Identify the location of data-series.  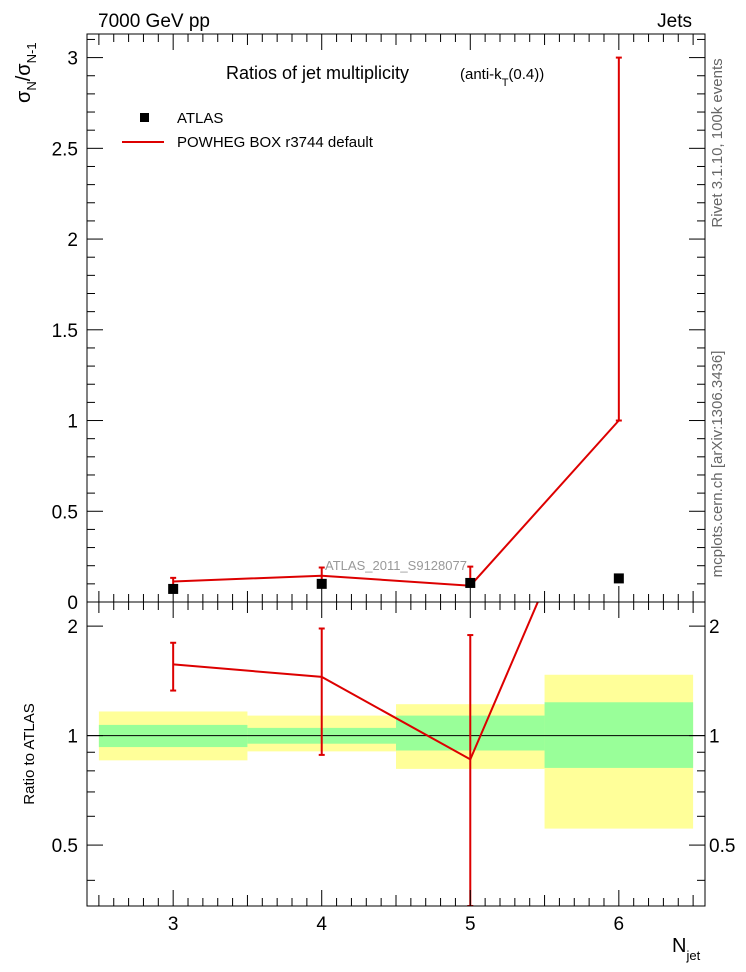
(396, 583).